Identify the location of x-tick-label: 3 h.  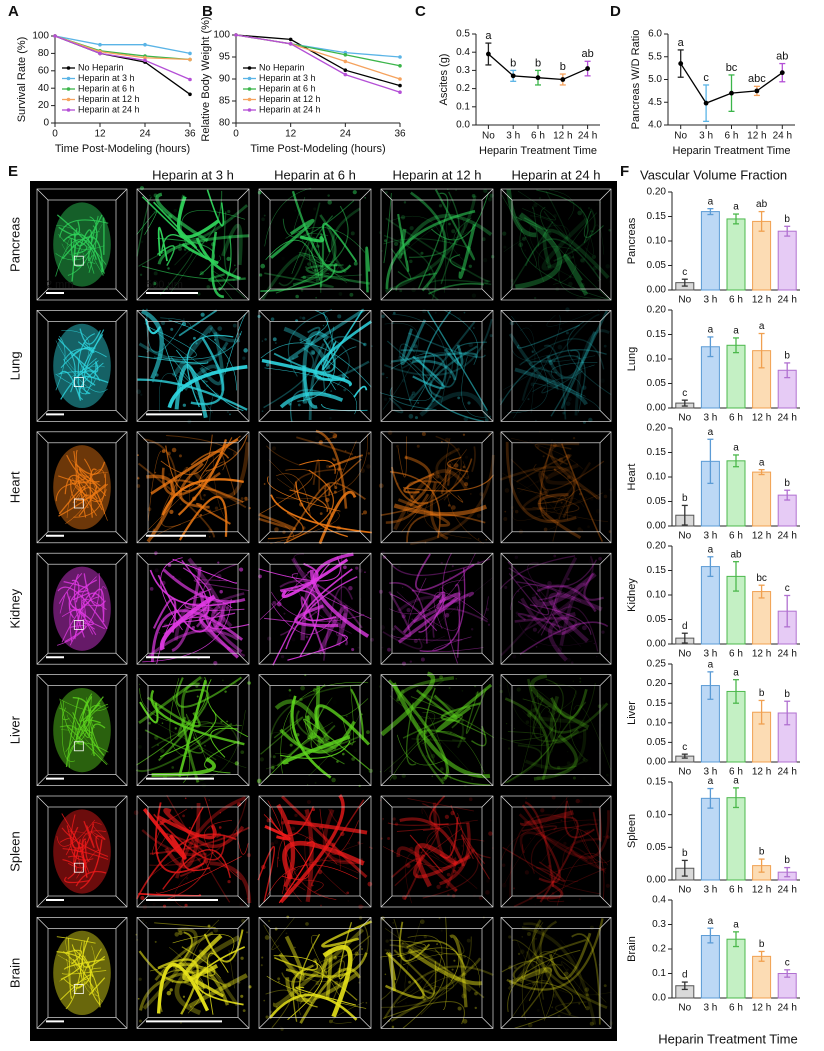
(706, 136).